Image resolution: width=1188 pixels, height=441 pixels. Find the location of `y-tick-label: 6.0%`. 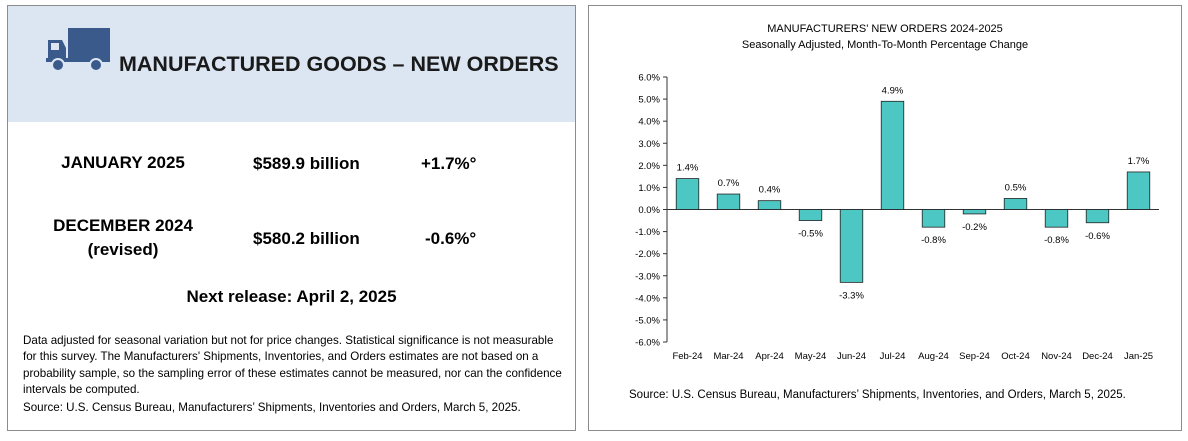

y-tick-label: 6.0% is located at coordinates (649, 78).